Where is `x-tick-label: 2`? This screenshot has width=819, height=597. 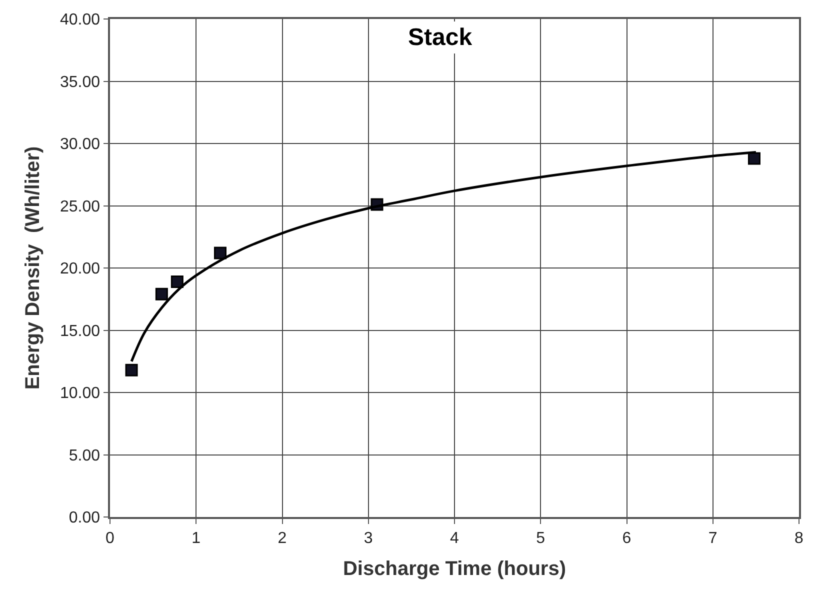 x-tick-label: 2 is located at coordinates (282, 538).